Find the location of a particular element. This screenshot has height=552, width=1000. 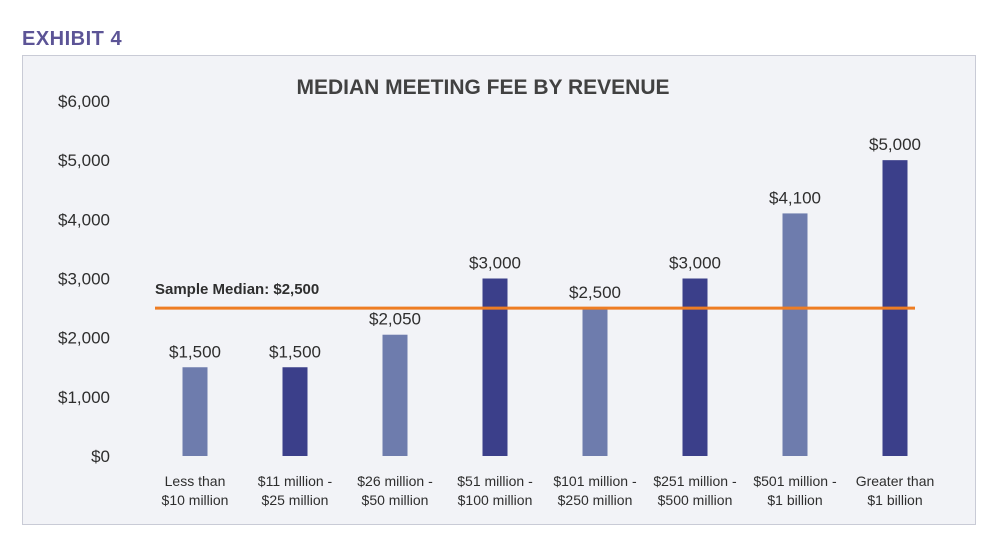

median-label: Sample Median: $2,500 is located at coordinates (237, 289).